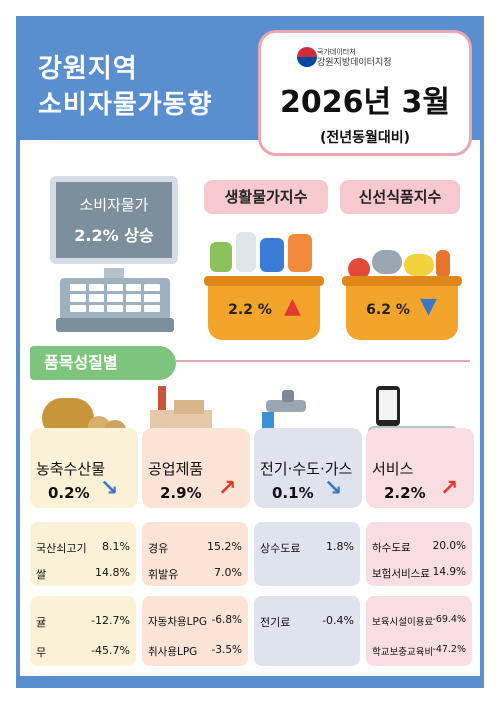 The image size is (500, 704). I want to click on fresh-index-value: 6.2 %, so click(388, 310).